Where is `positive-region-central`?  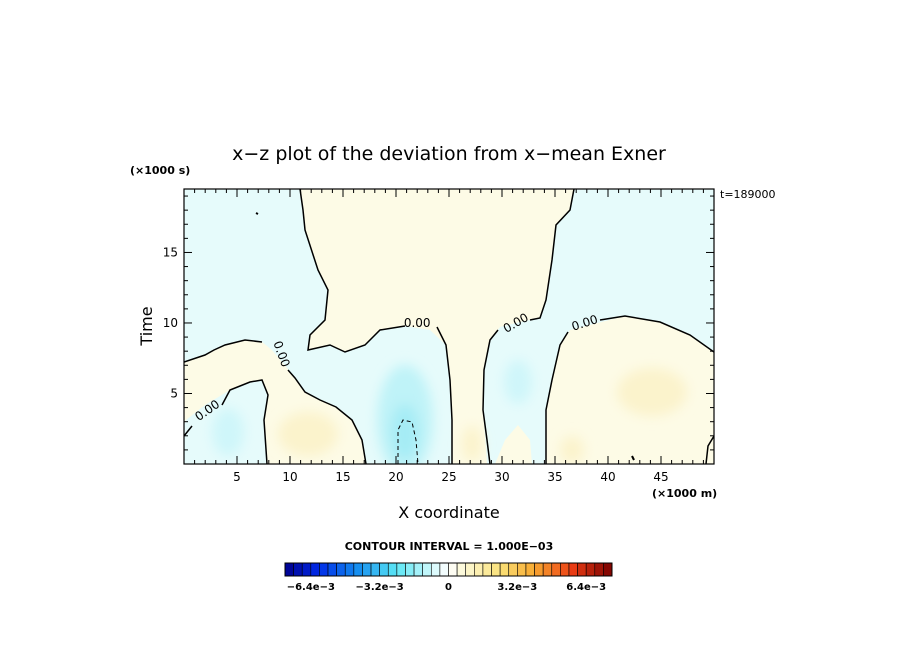
positive-region-central is located at coordinates (437, 326).